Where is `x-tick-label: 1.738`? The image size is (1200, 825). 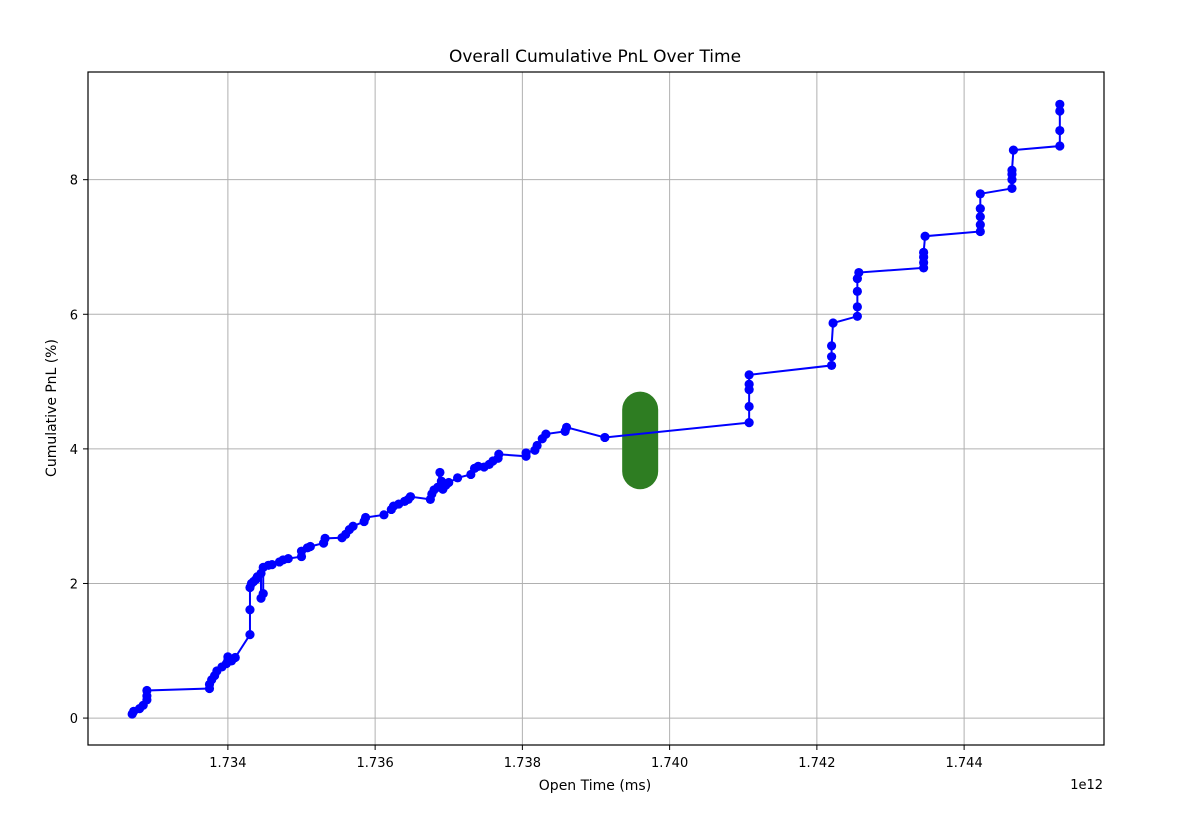
x-tick-label: 1.738 is located at coordinates (522, 763).